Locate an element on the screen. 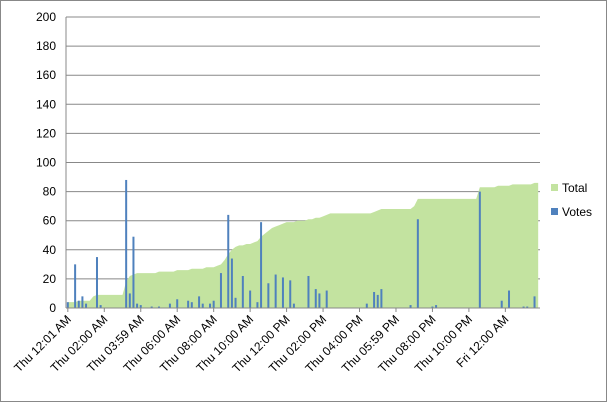  y-tick-label: 0 is located at coordinates (52, 308).